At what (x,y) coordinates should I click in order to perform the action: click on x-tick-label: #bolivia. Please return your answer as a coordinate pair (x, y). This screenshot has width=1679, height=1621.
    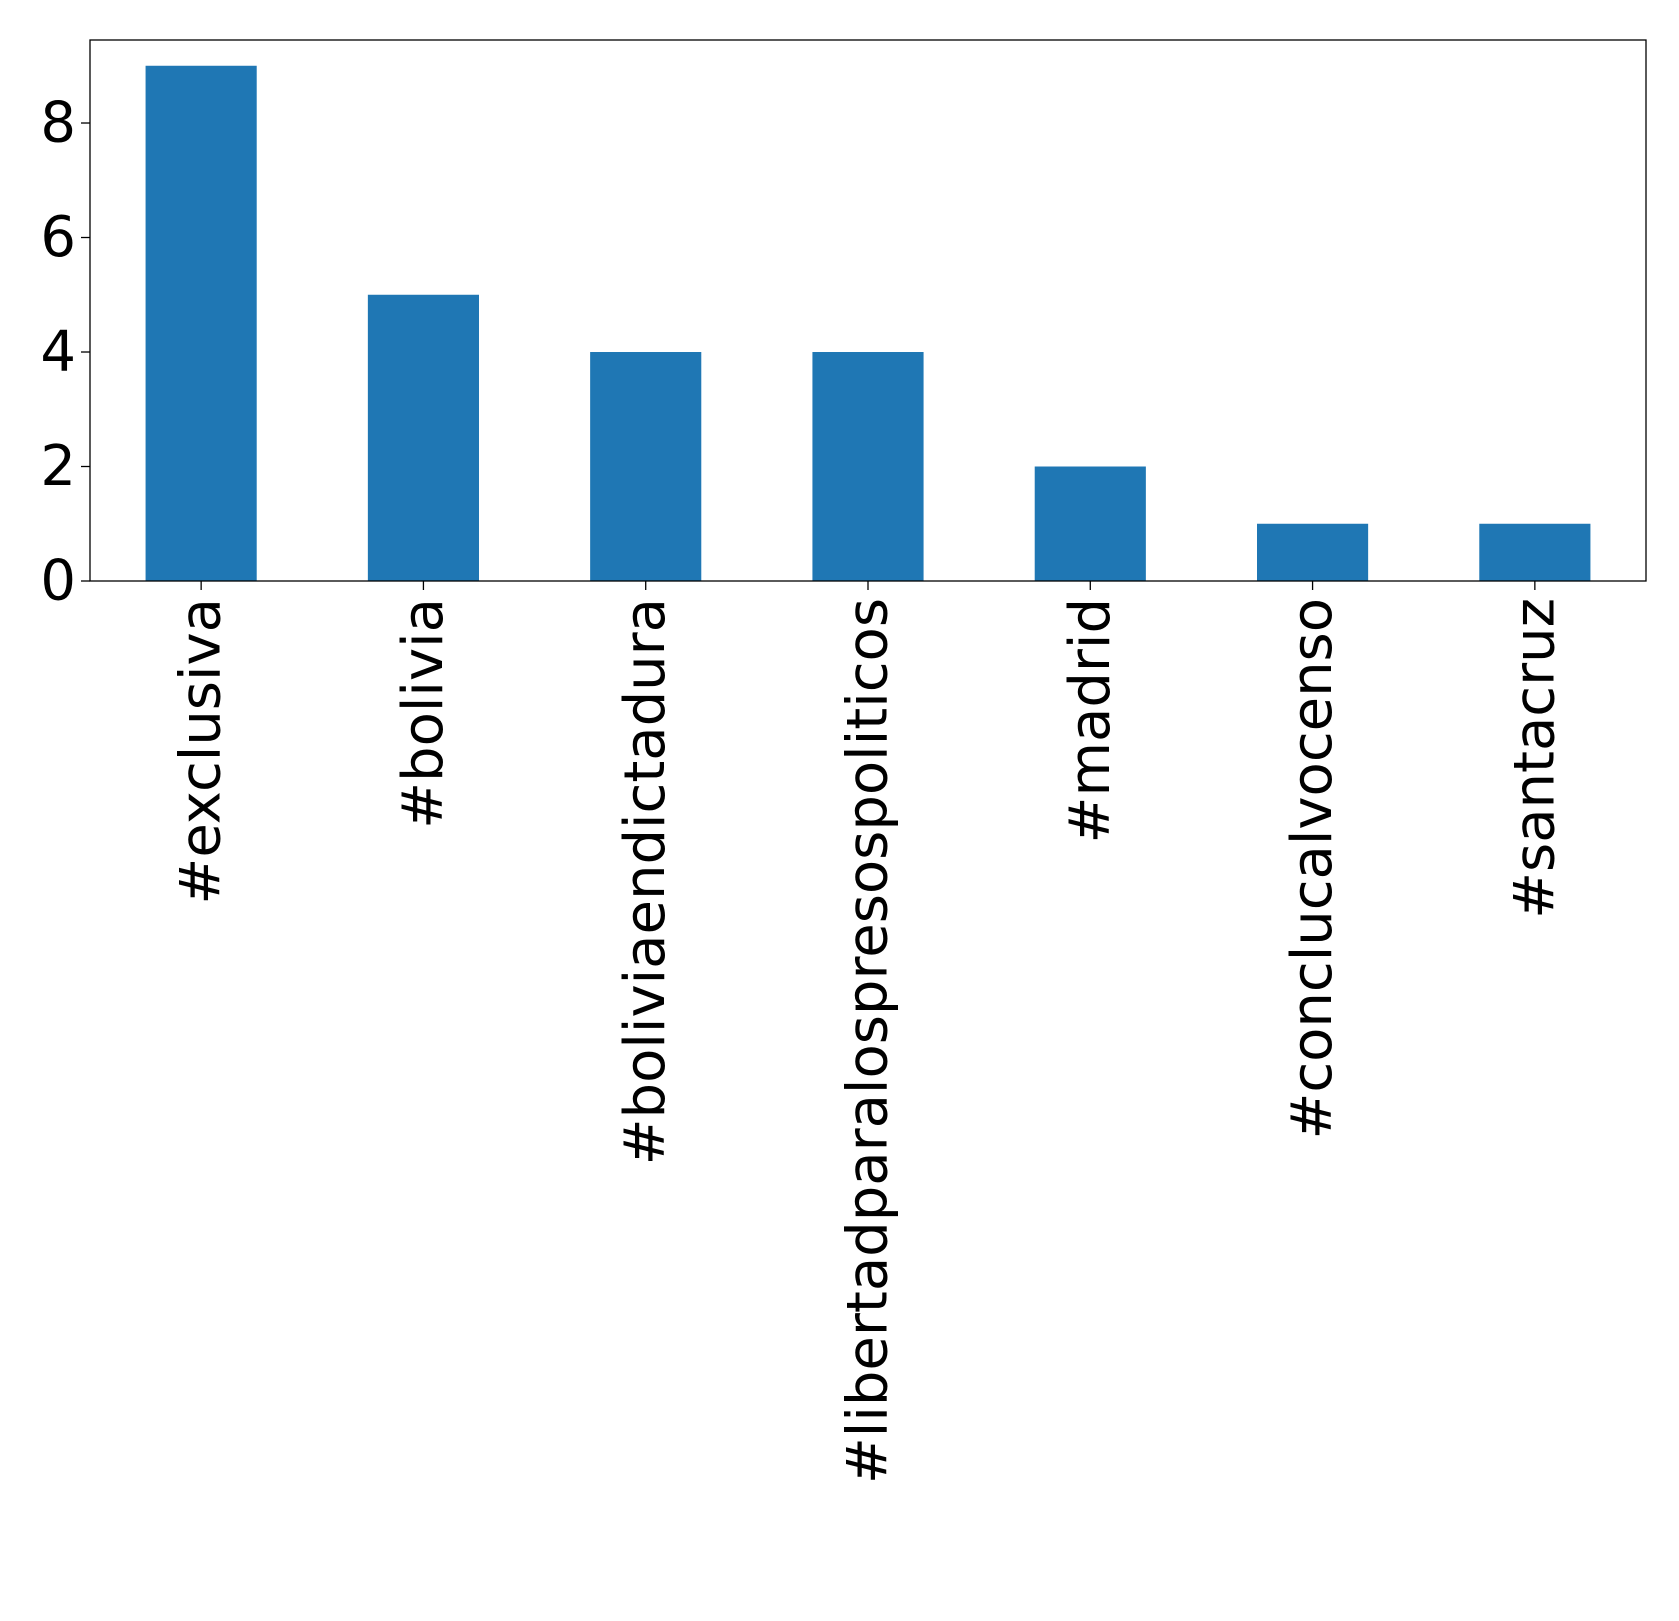
    Looking at the image, I should click on (423, 713).